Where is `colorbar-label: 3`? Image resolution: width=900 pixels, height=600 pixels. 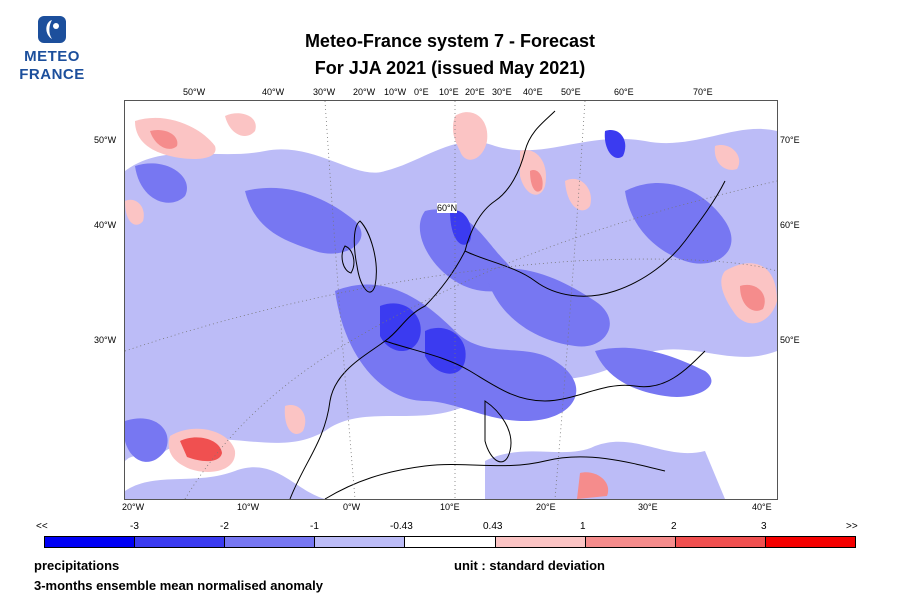 colorbar-label: 3 is located at coordinates (764, 526).